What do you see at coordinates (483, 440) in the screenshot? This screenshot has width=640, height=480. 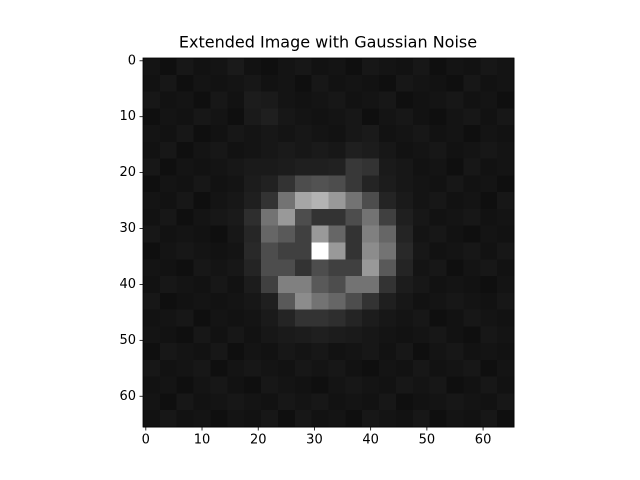 I see `x-tick-label: 60` at bounding box center [483, 440].